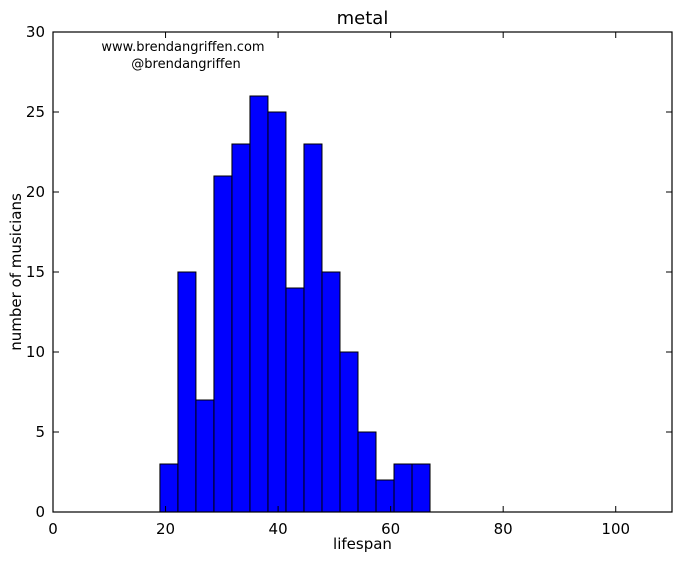 Image resolution: width=683 pixels, height=561 pixels. I want to click on chart-title: metal, so click(363, 18).